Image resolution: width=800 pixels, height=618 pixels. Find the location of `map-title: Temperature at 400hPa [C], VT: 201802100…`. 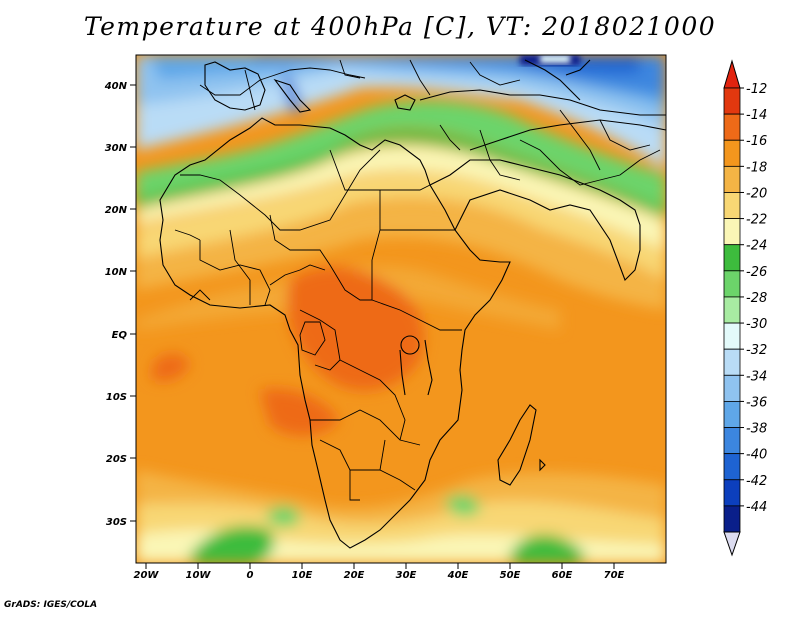

map-title: Temperature at 400hPa [C], VT: 201802100… is located at coordinates (400, 26).